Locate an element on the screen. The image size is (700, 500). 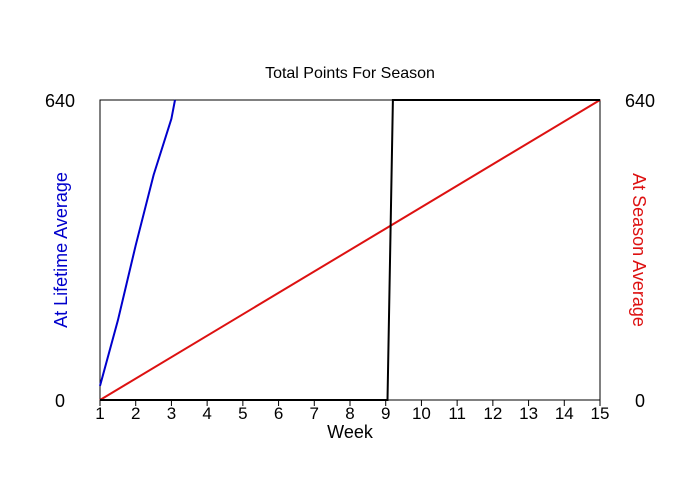
x-tick-label: 4 is located at coordinates (206, 413).